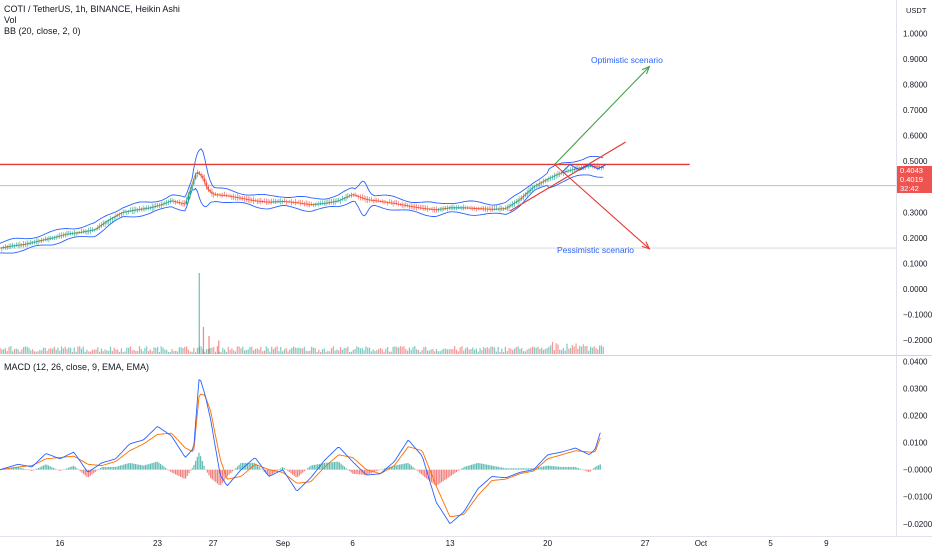 This screenshot has width=932, height=555. What do you see at coordinates (10, 20) in the screenshot?
I see `volume-indicator-label: Vol` at bounding box center [10, 20].